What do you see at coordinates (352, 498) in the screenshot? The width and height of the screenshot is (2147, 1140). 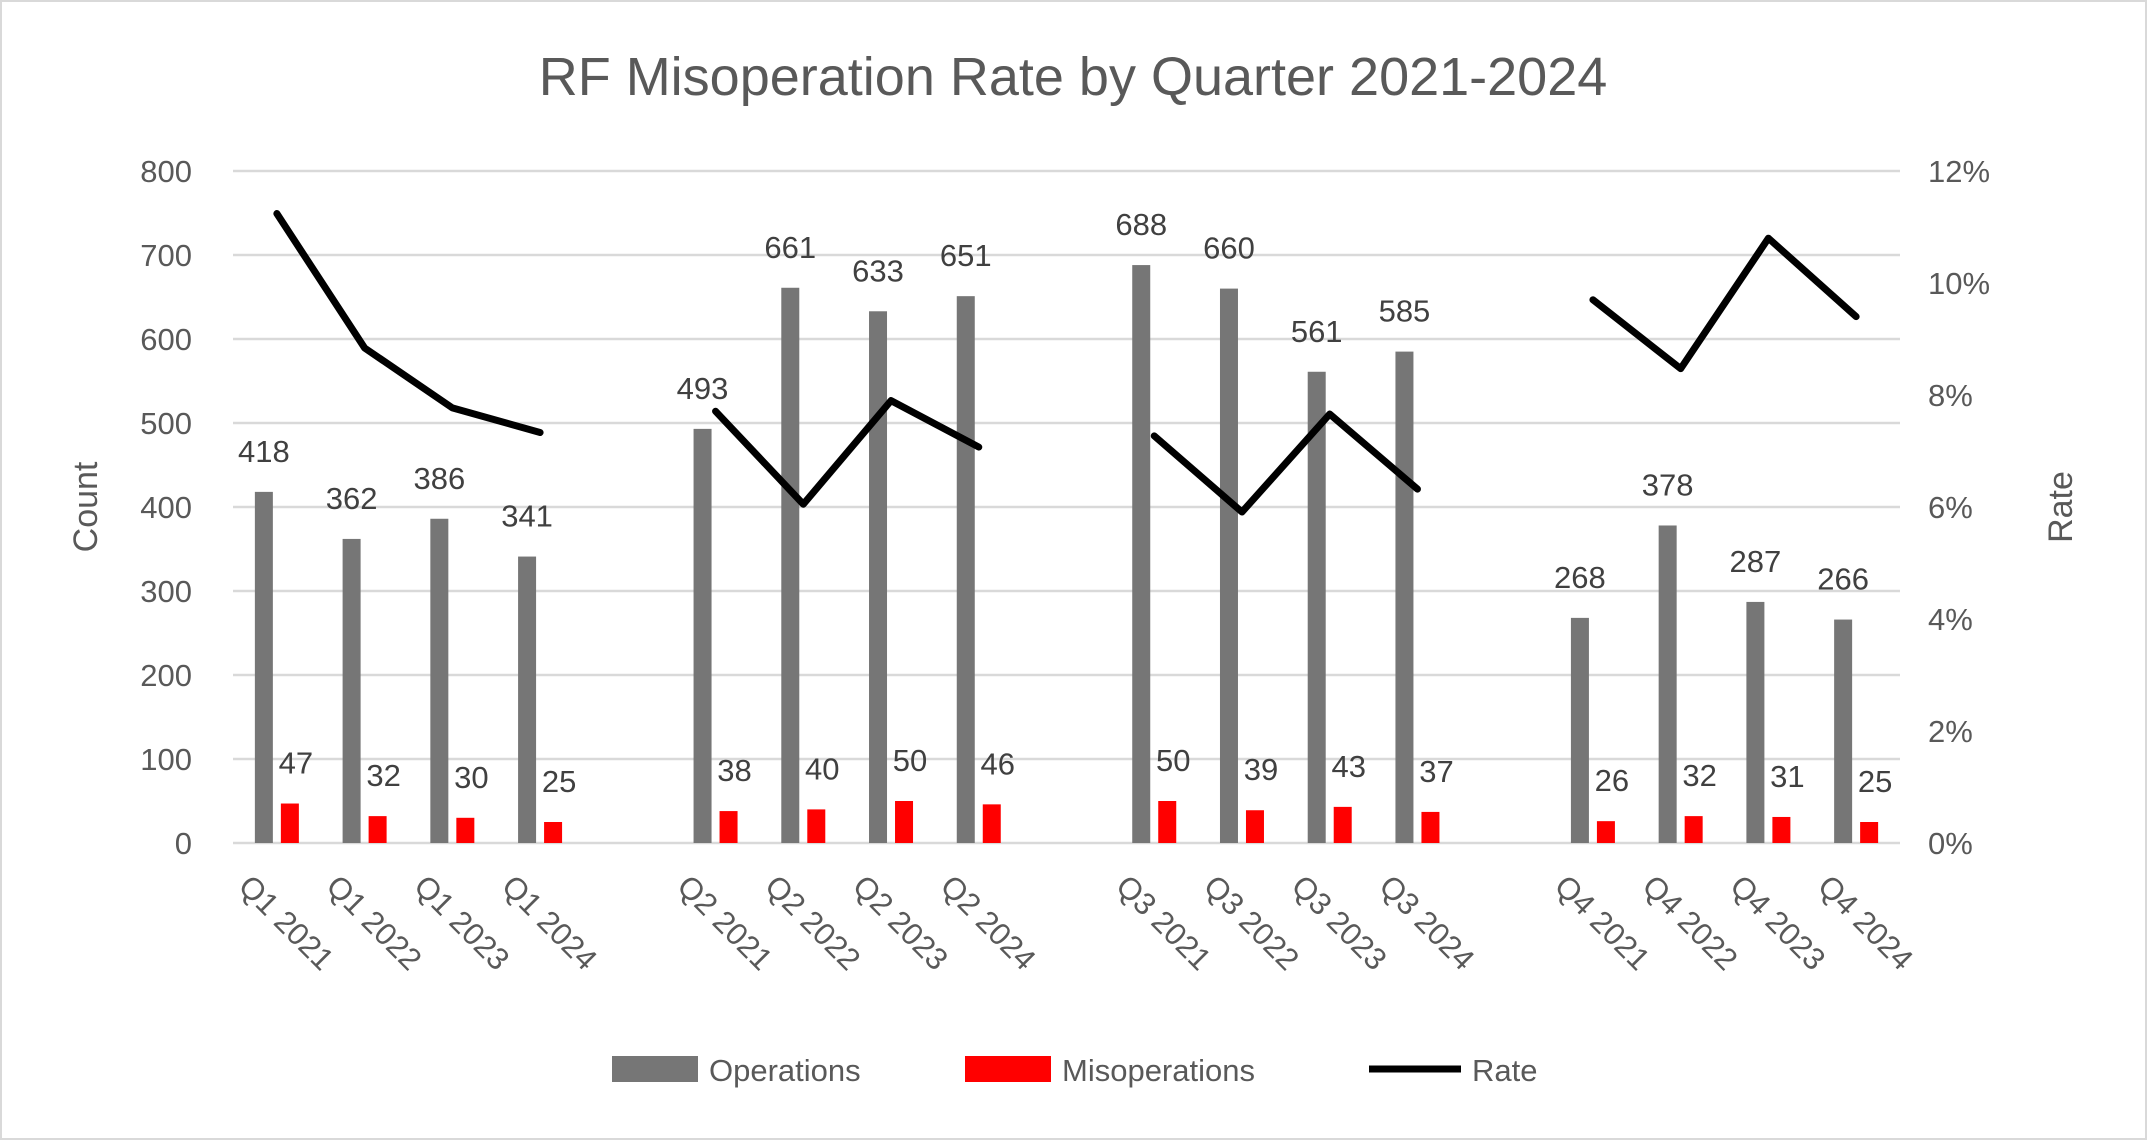 I see `data-label-operations: 362` at bounding box center [352, 498].